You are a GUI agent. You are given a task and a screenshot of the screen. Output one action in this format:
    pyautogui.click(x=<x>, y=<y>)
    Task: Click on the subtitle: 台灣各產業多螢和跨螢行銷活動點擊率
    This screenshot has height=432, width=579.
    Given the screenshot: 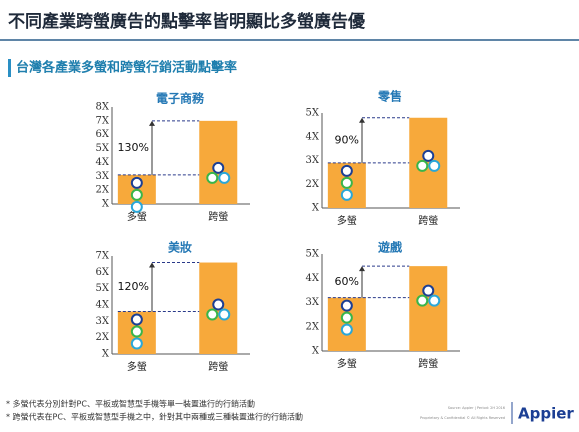 What is the action you would take?
    pyautogui.click(x=126, y=68)
    